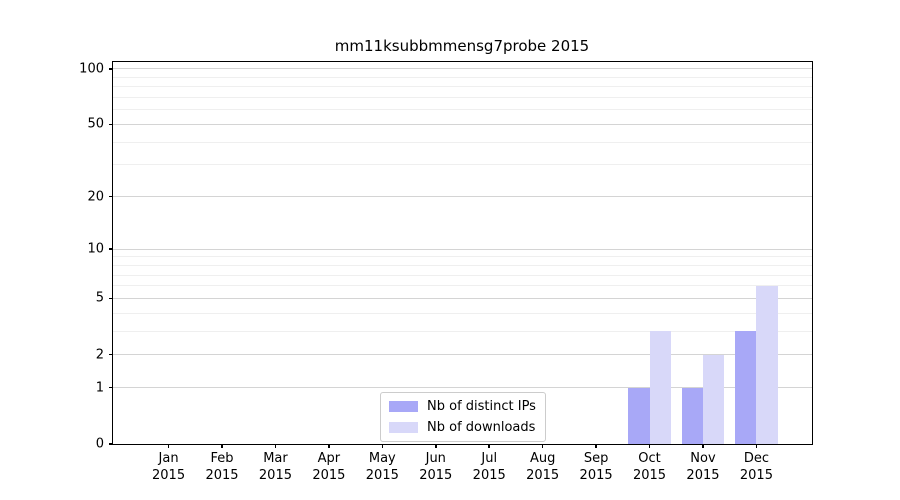 The width and height of the screenshot is (900, 500). I want to click on x-axis-tick-label: Dec 2015, so click(756, 467).